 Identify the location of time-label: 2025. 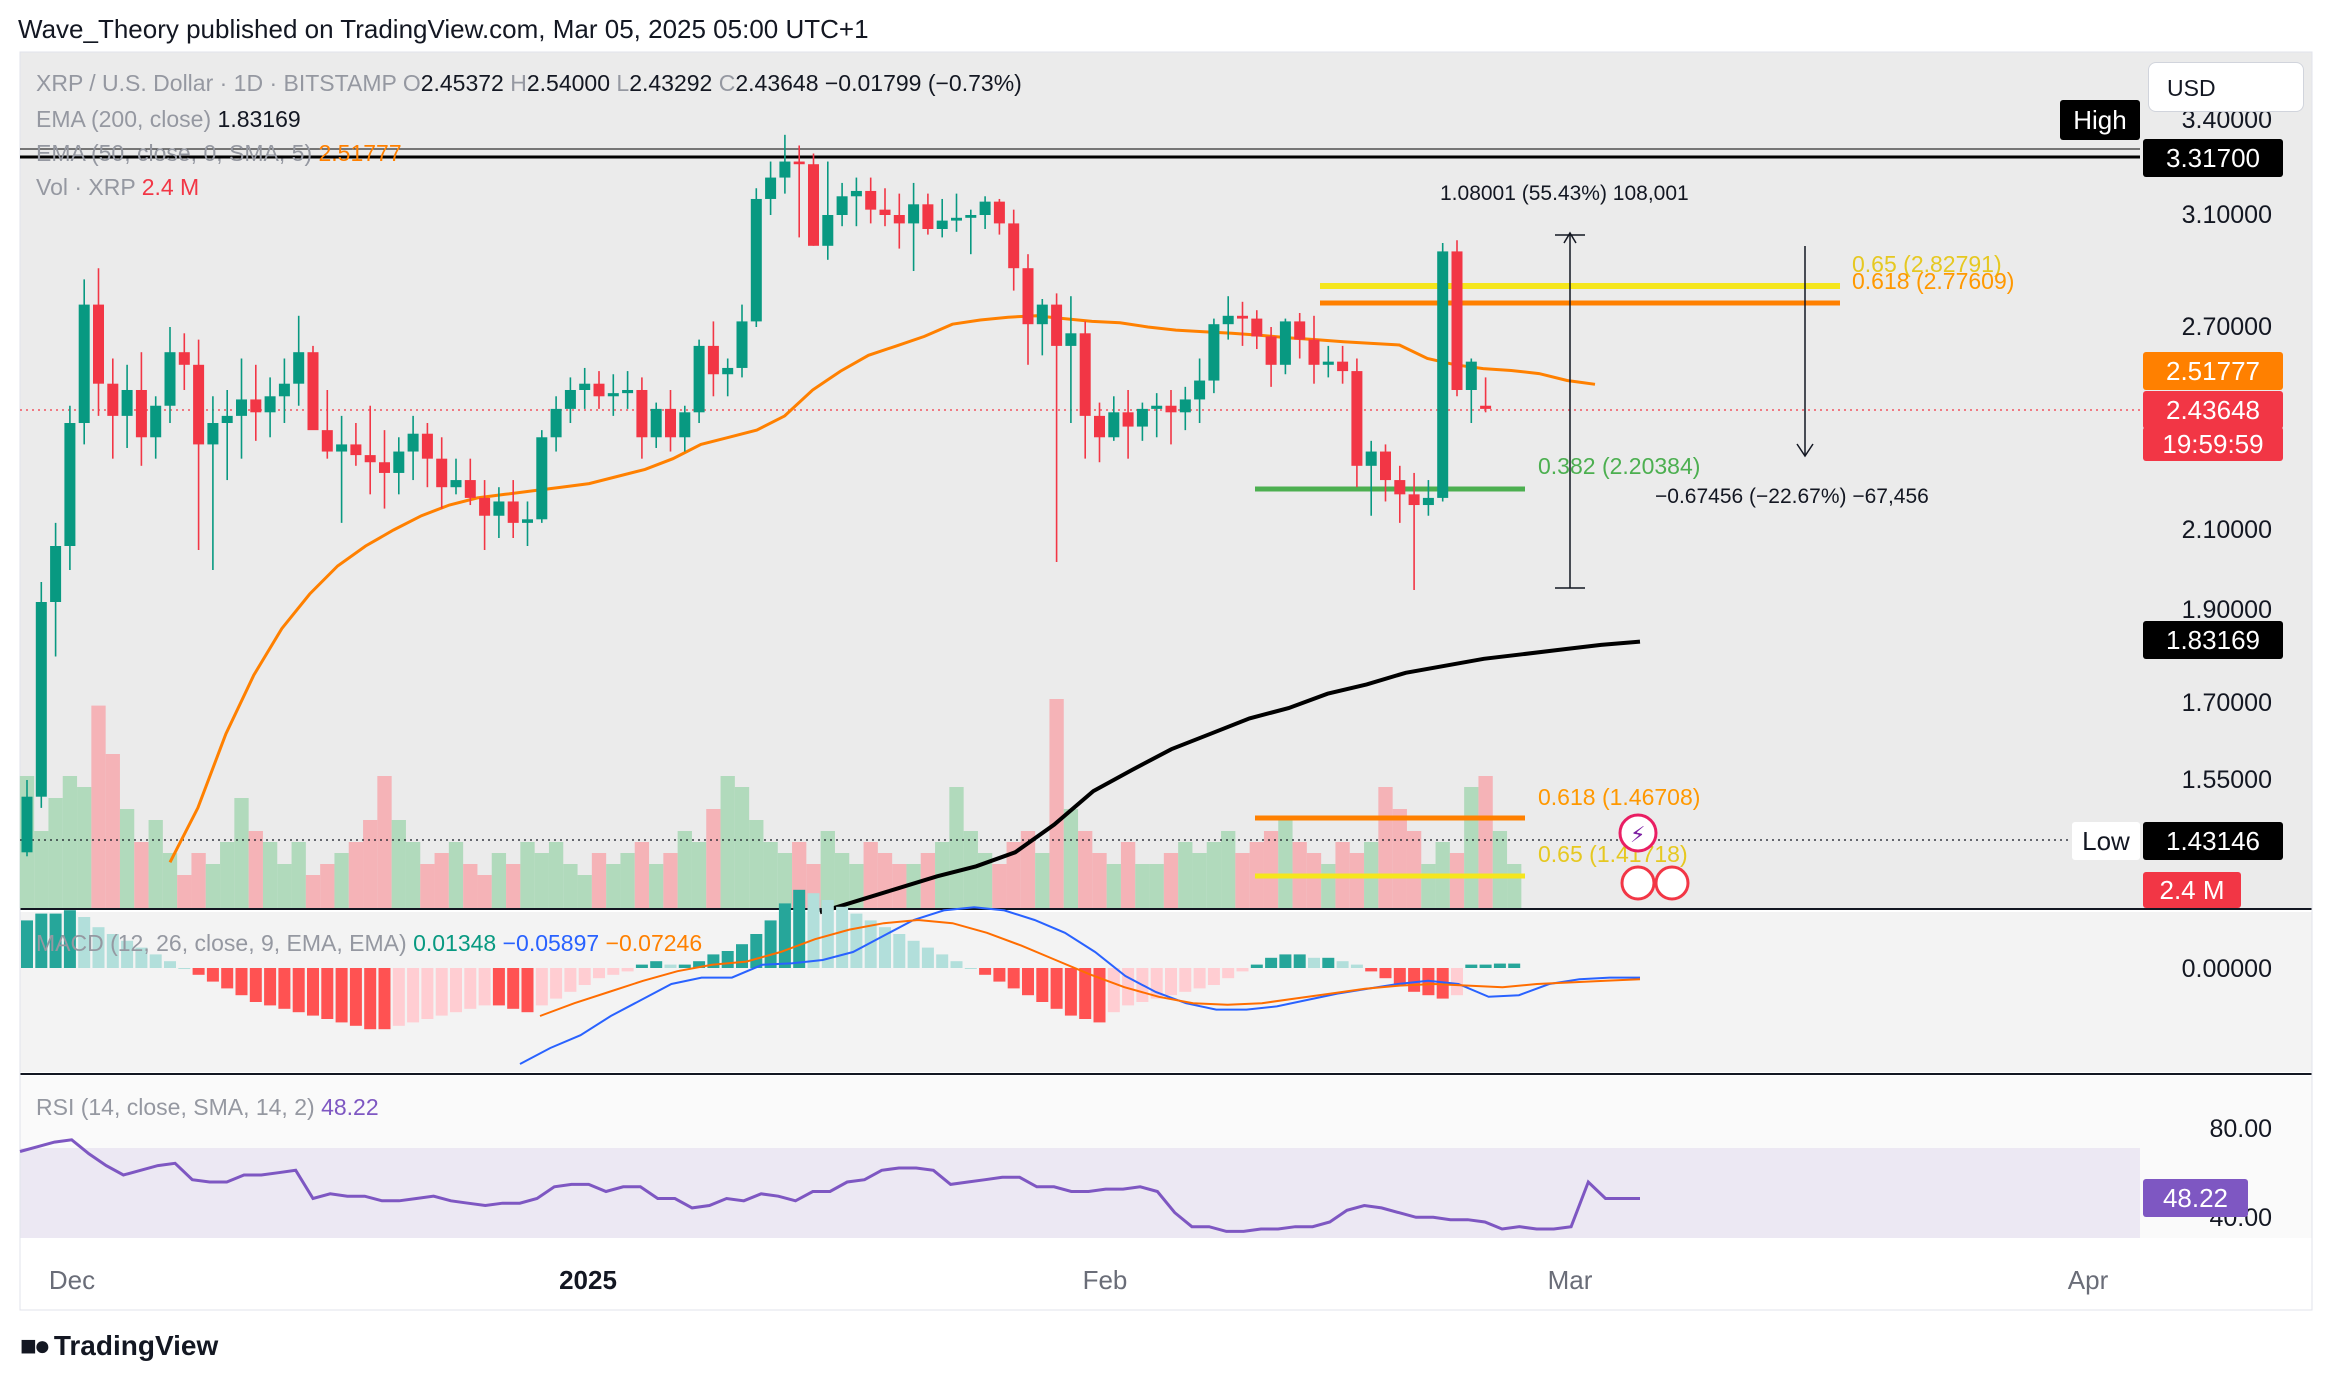
(588, 1280).